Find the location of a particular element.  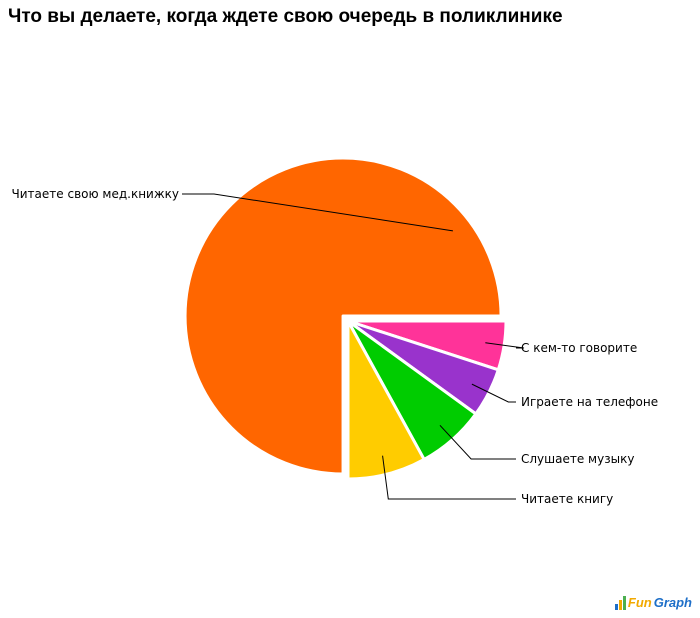

pie-slice is located at coordinates (386, 400).